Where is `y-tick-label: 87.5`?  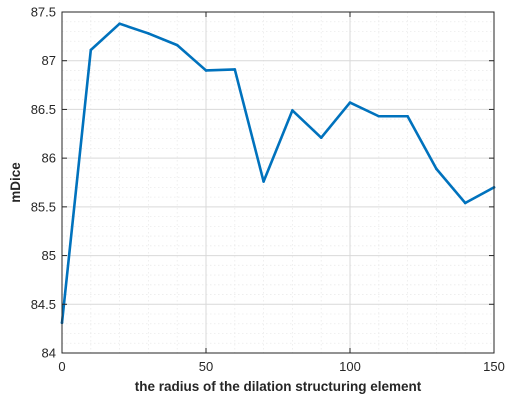 y-tick-label: 87.5 is located at coordinates (43, 12).